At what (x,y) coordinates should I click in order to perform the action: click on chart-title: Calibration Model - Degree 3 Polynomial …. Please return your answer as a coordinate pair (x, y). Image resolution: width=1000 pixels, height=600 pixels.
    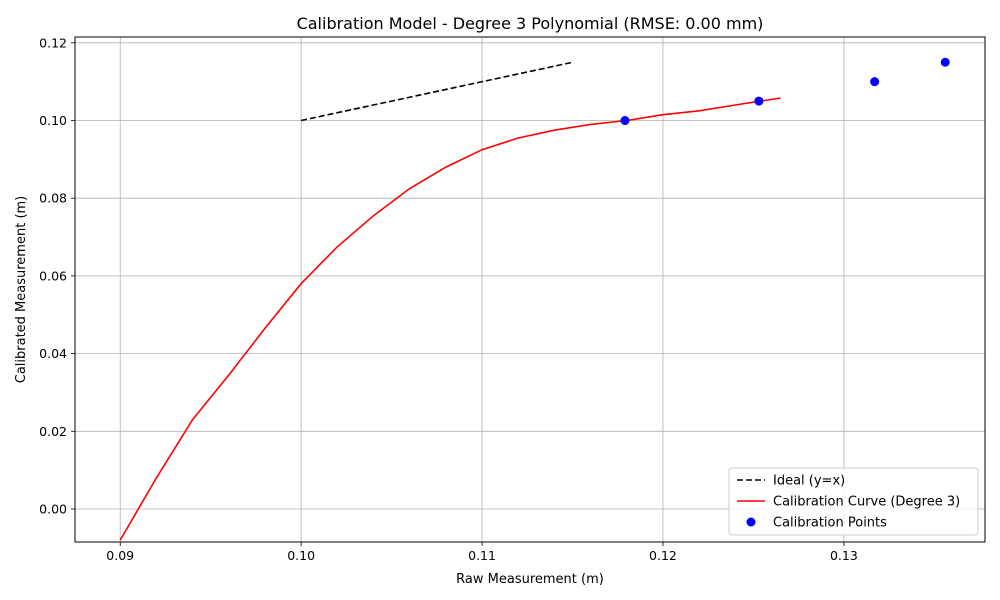
    Looking at the image, I should click on (530, 23).